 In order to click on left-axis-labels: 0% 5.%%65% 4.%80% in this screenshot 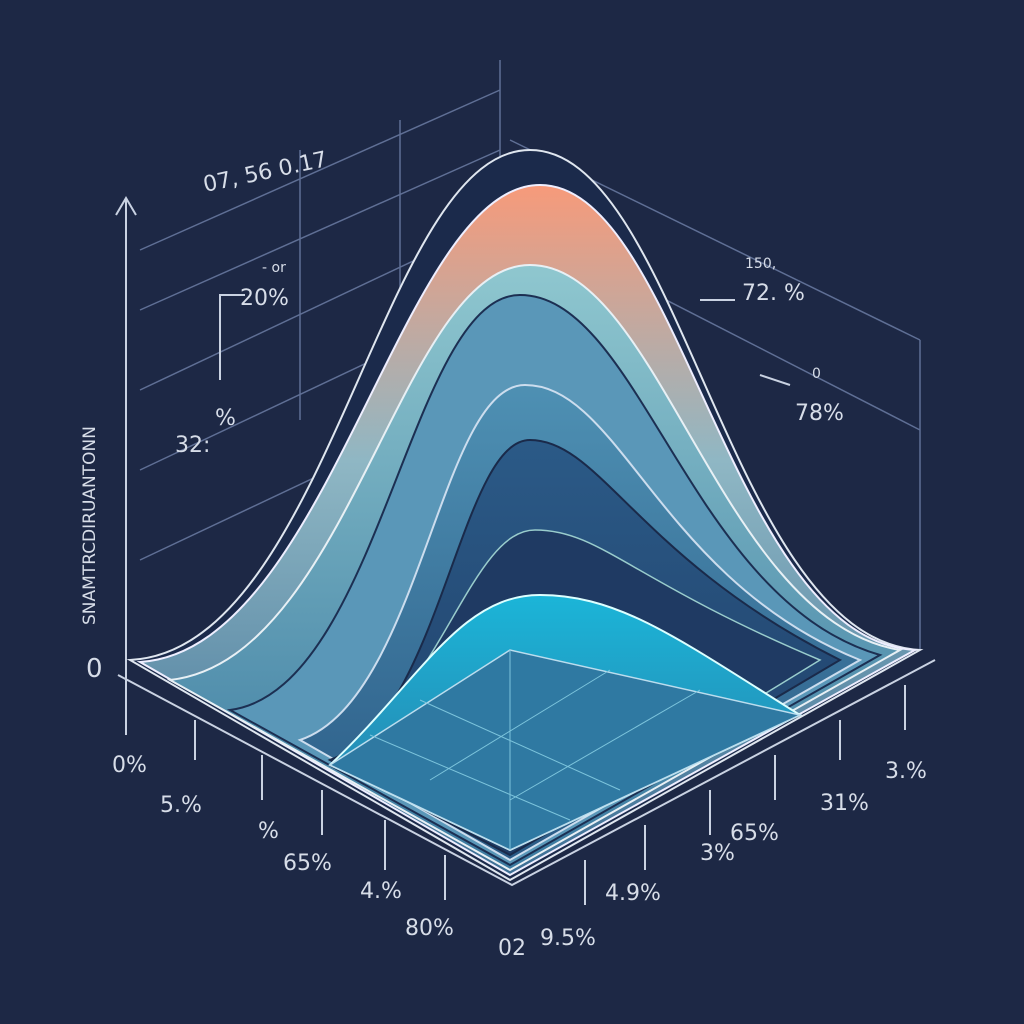, I will do `click(283, 847)`.